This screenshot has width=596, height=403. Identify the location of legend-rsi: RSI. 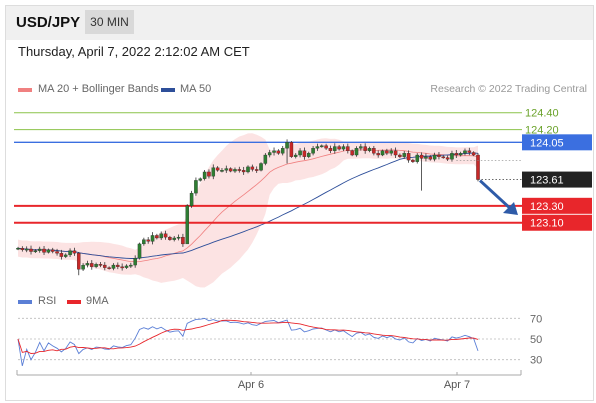
(47, 301).